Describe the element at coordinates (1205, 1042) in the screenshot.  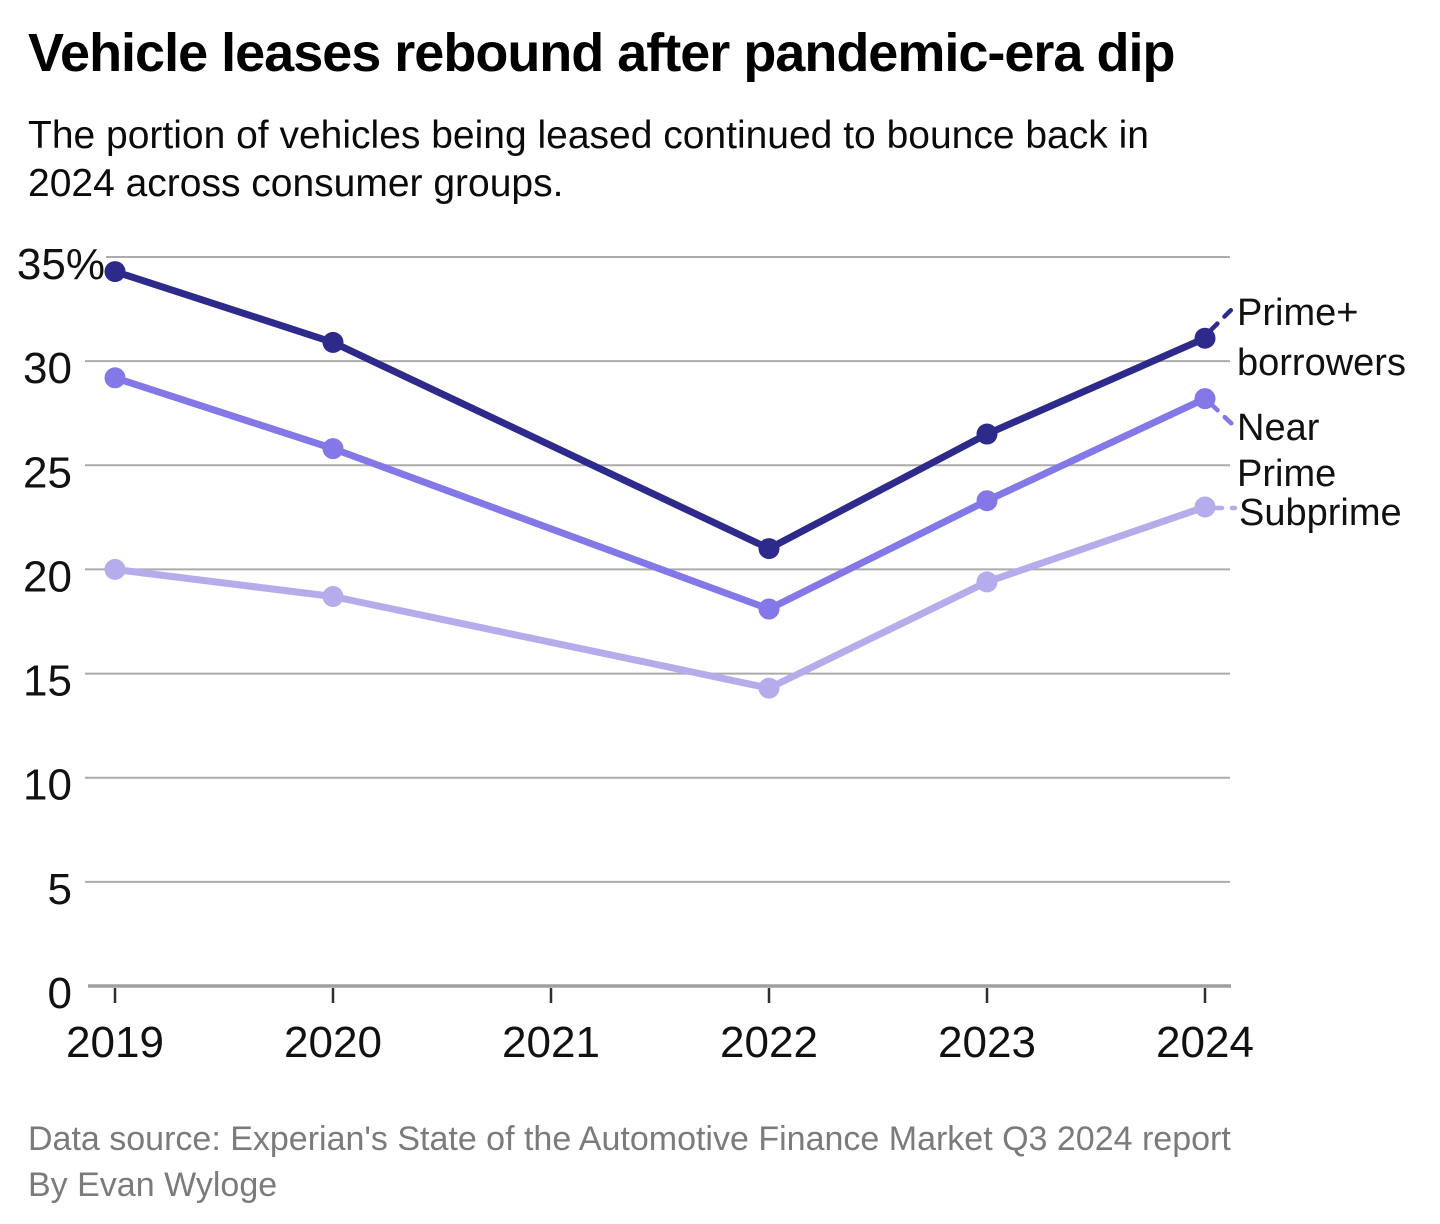
I see `x-axis-label-2024: 2024` at that location.